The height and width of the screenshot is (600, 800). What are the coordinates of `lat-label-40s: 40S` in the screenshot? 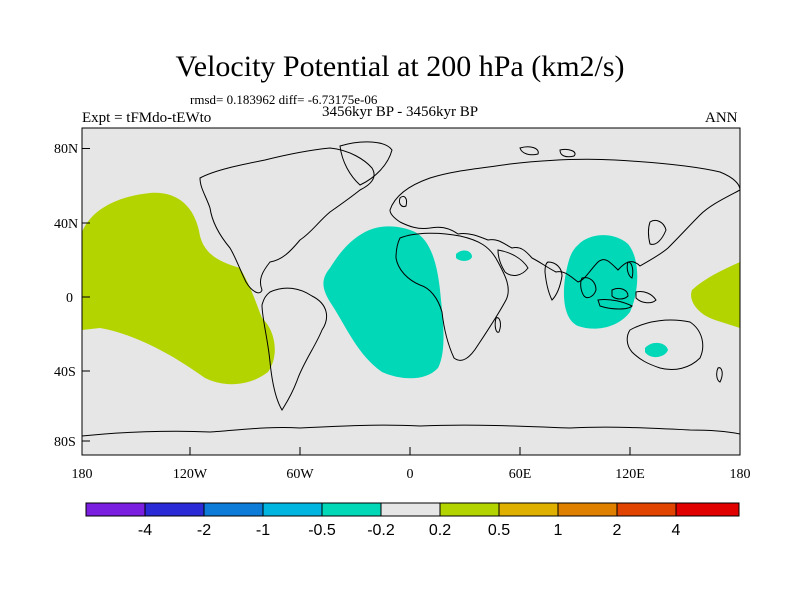 It's located at (65, 372).